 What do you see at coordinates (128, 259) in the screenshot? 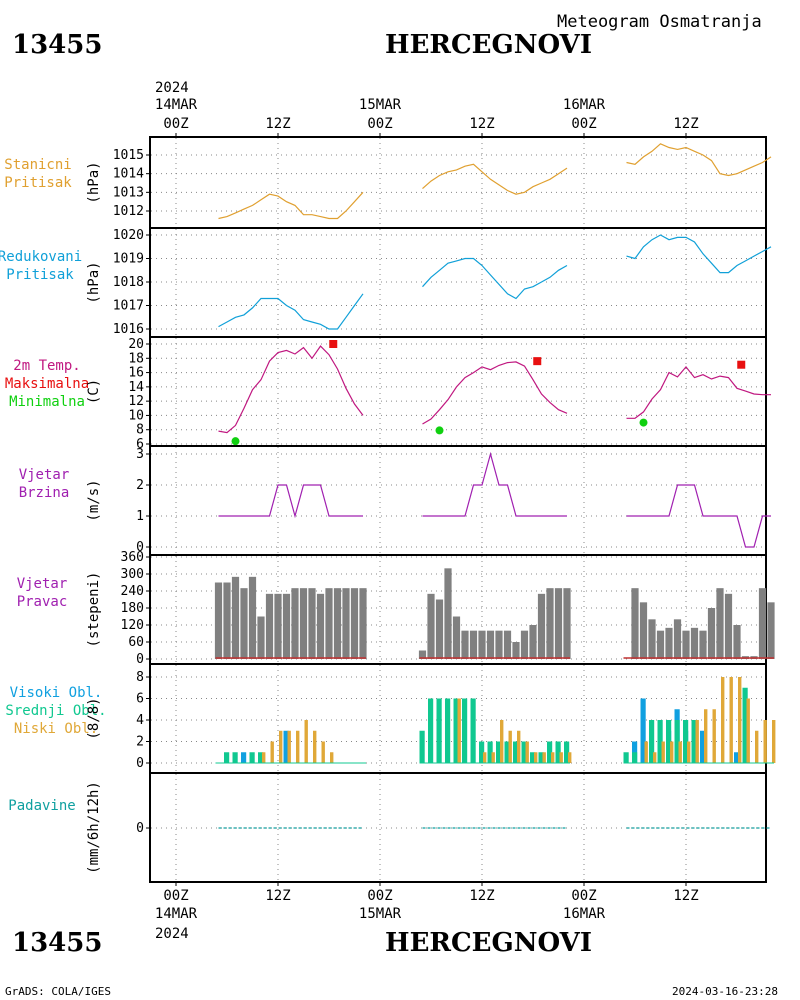
I see `y-tick-label: 1019` at bounding box center [128, 259].